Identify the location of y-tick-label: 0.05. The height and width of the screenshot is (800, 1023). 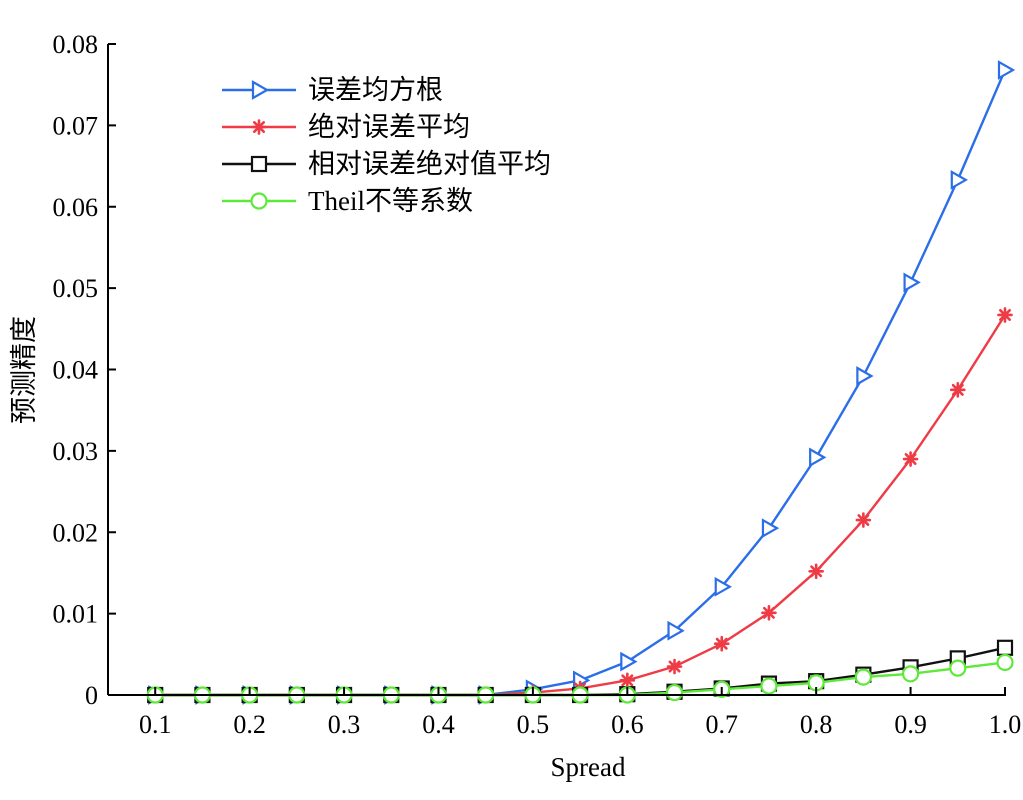
(76, 288).